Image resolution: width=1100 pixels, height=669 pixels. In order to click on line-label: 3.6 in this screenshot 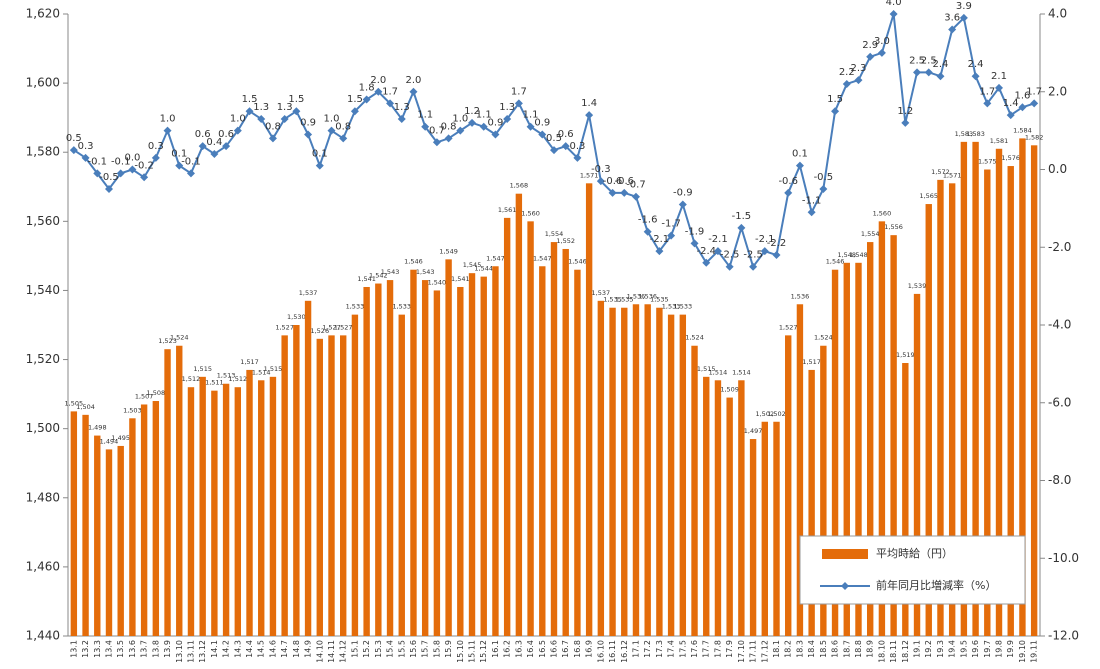, I will do `click(952, 18)`.